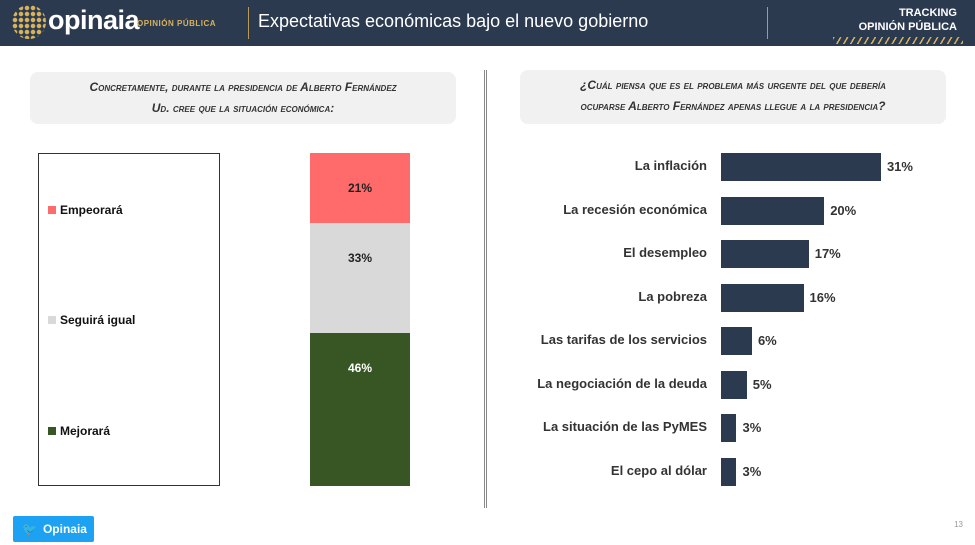 This screenshot has height=545, width=975. Describe the element at coordinates (658, 470) in the screenshot. I see `category-label: El cepo al dólar` at that location.